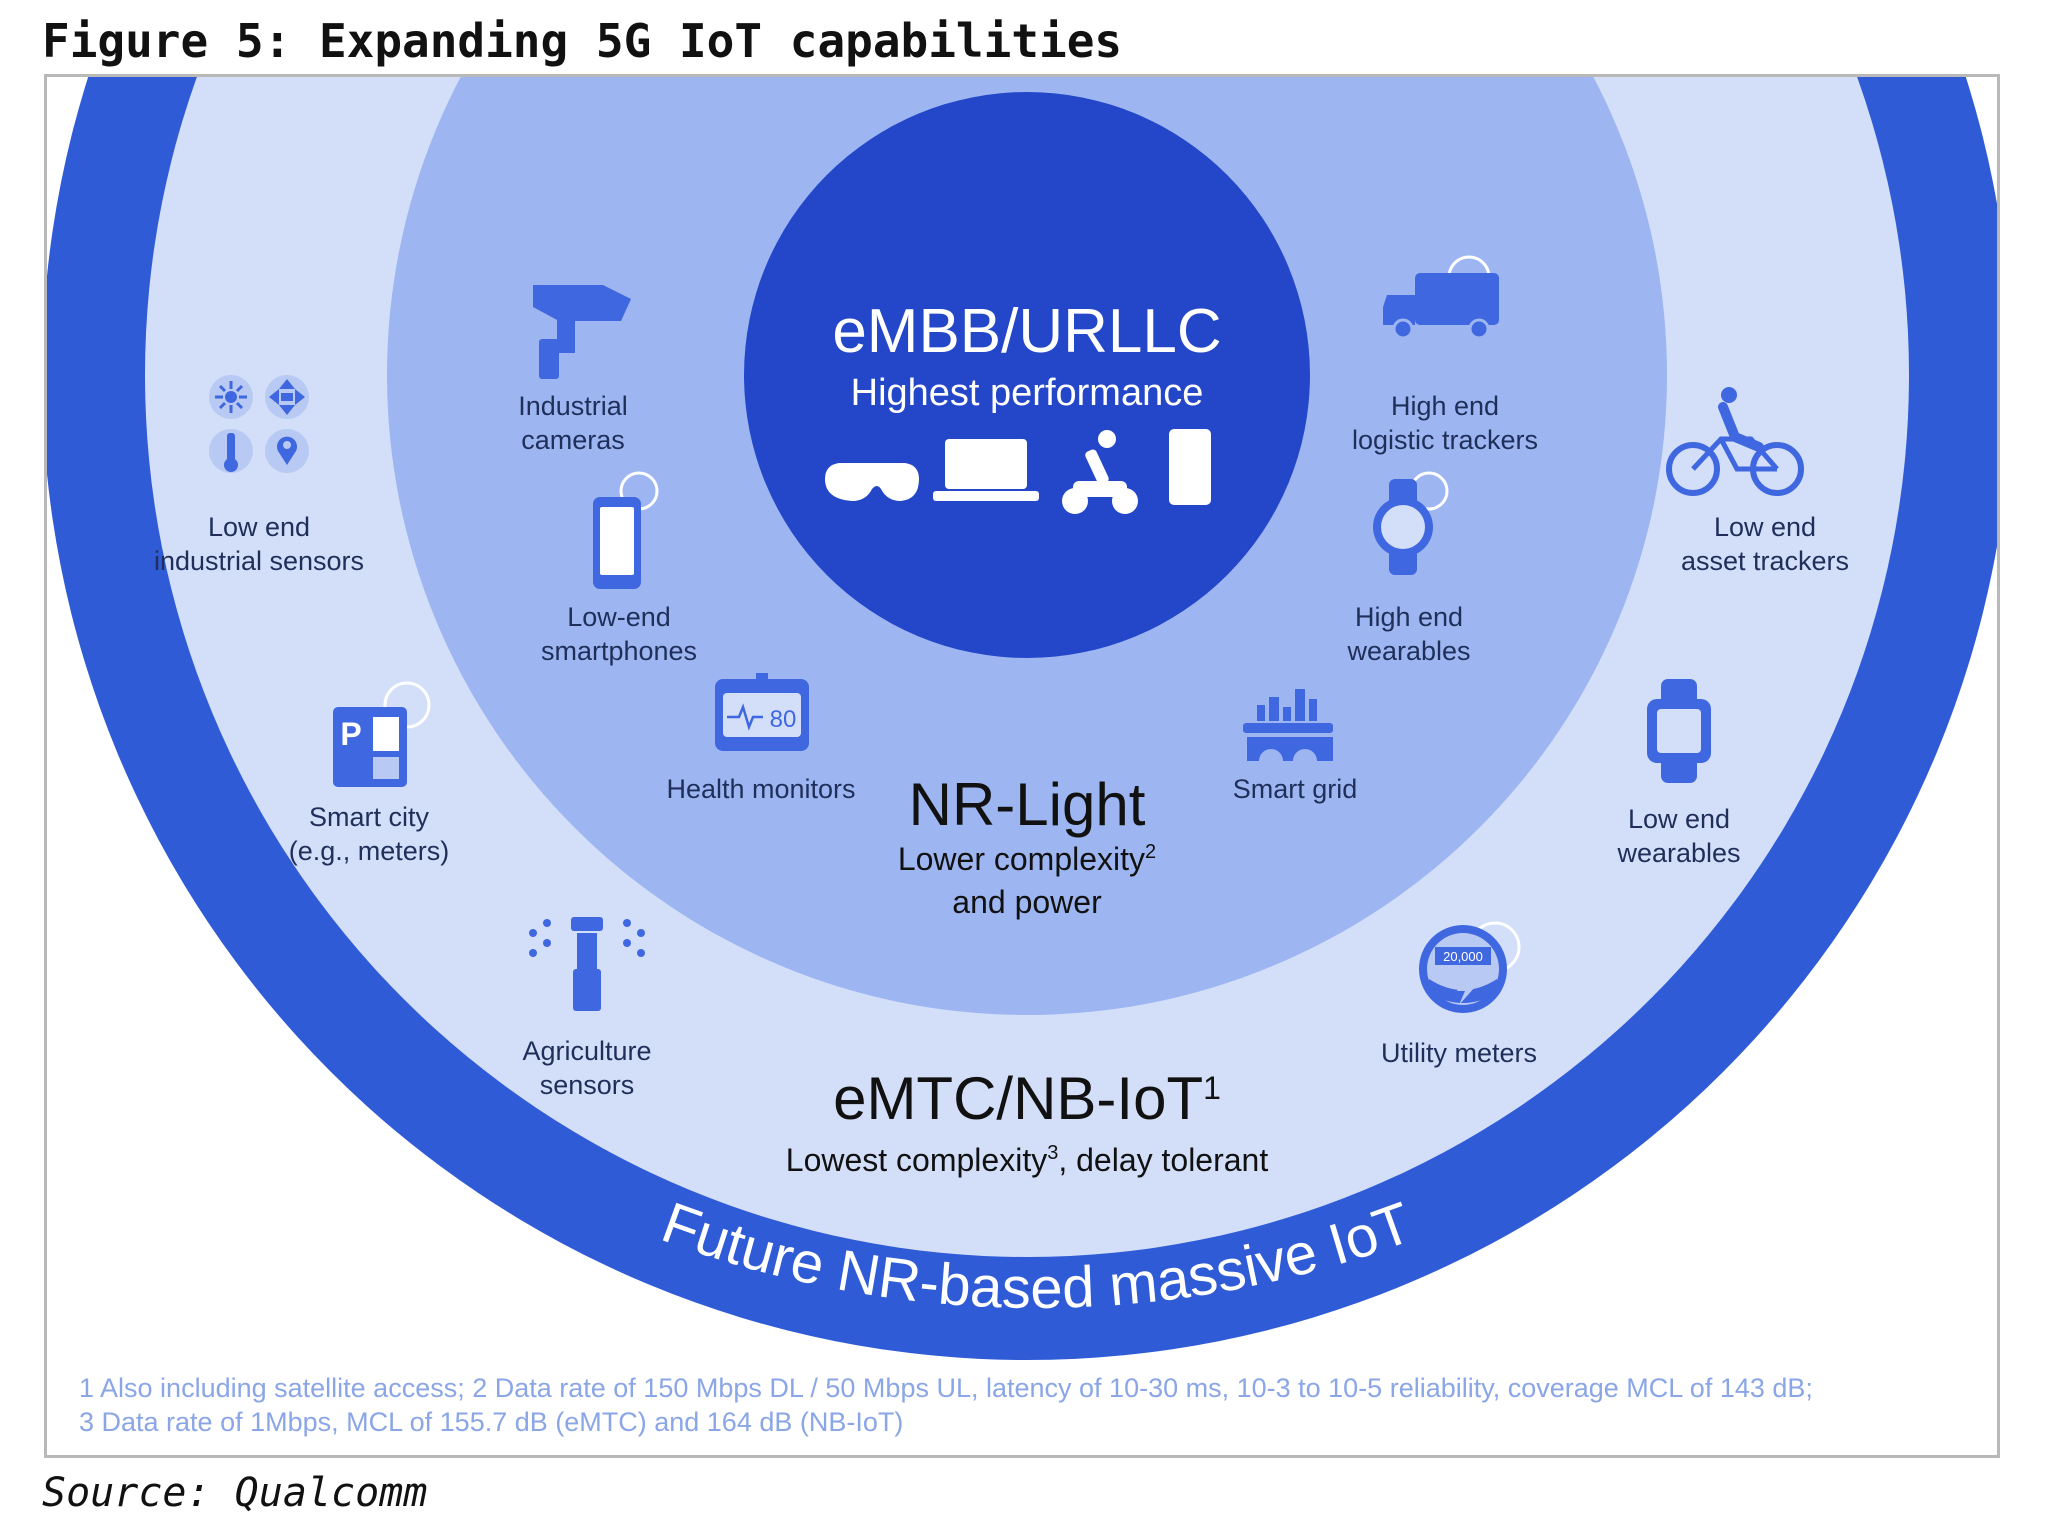 This screenshot has height=1536, width=2048. What do you see at coordinates (369, 817) in the screenshot?
I see `label-smart-city-1: Smart city` at bounding box center [369, 817].